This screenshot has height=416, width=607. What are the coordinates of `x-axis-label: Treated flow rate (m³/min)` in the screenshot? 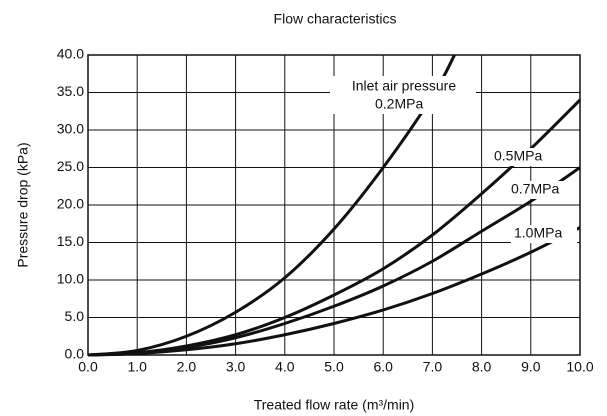 It's located at (334, 405).